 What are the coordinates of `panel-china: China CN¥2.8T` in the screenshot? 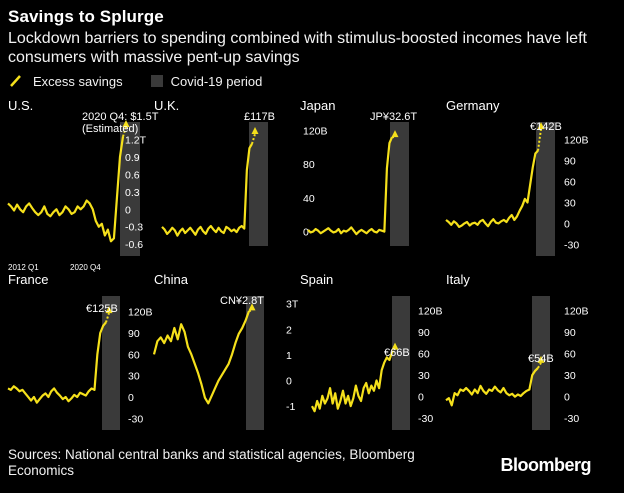 It's located at (228, 362).